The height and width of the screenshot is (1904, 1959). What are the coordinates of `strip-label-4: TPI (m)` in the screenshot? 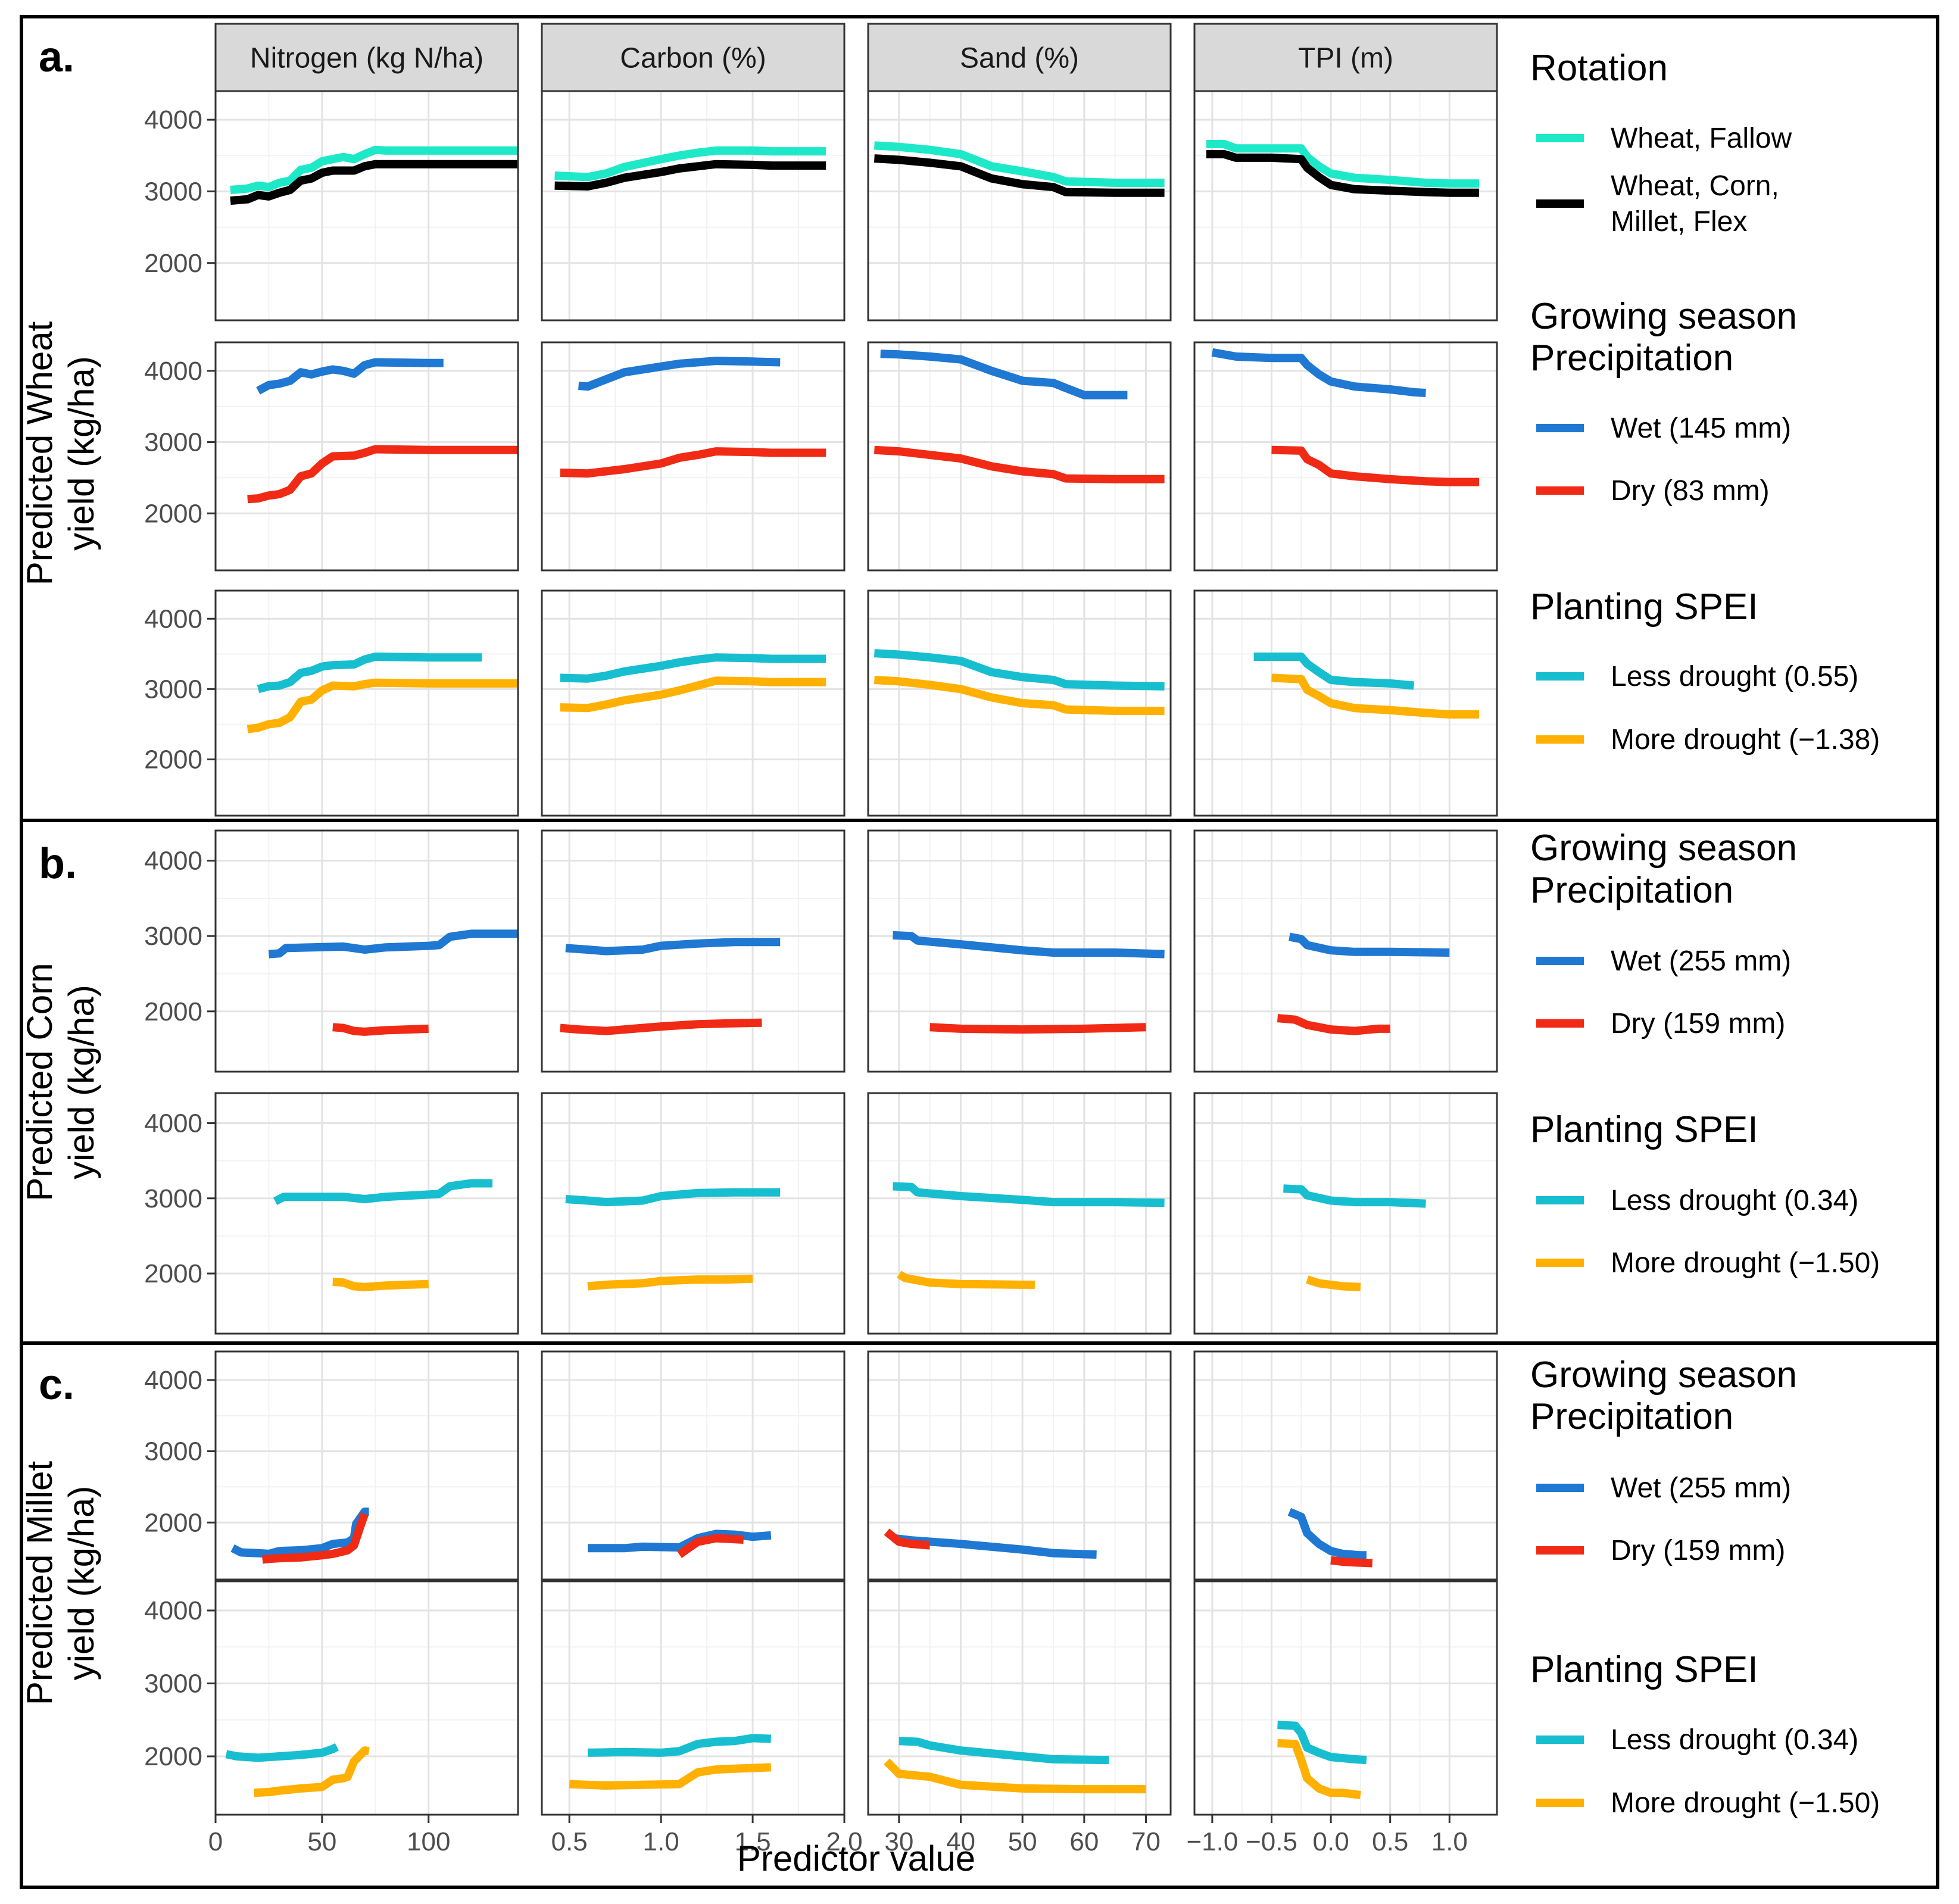 It's located at (1345, 58).